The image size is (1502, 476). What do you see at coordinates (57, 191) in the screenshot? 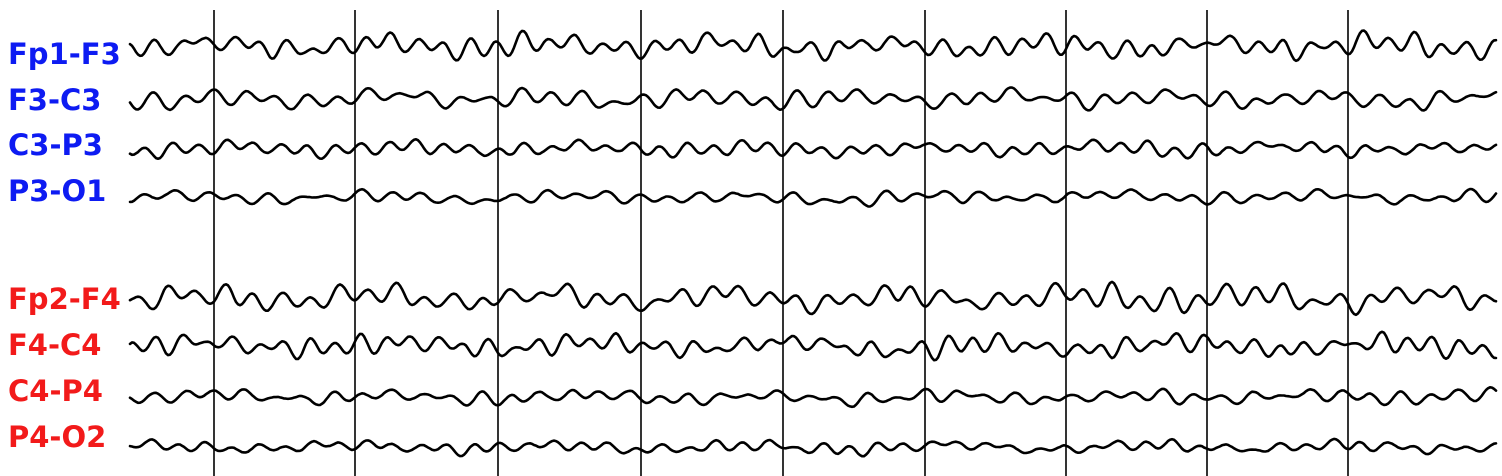
I see `channel-label-p3-o1: P3-O1` at bounding box center [57, 191].